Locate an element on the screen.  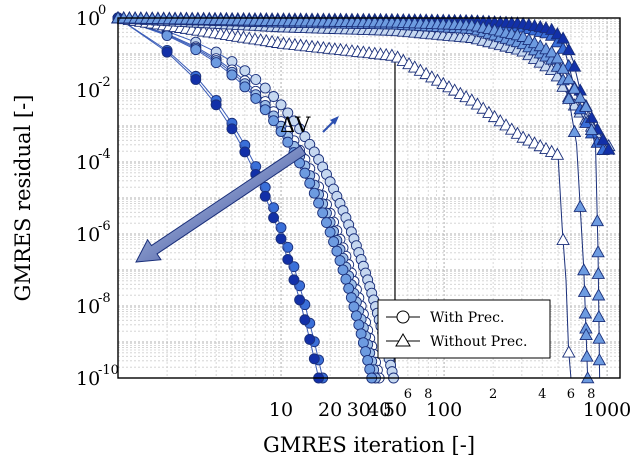
y-tick-exponent: -4 is located at coordinates (104, 154).